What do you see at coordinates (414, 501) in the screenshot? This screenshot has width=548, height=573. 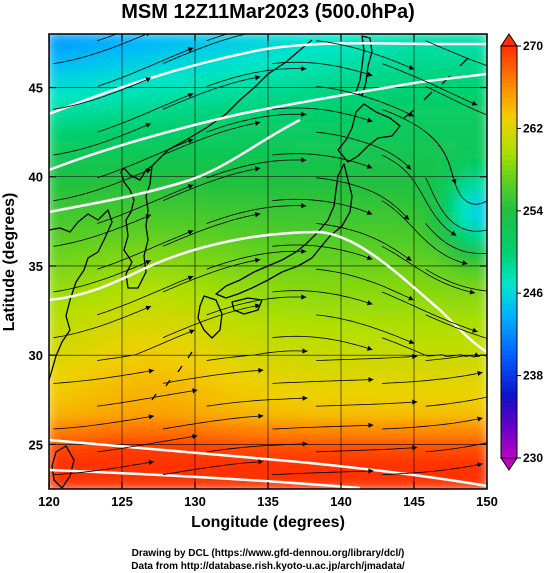 I see `x-tick-label: 145` at bounding box center [414, 501].